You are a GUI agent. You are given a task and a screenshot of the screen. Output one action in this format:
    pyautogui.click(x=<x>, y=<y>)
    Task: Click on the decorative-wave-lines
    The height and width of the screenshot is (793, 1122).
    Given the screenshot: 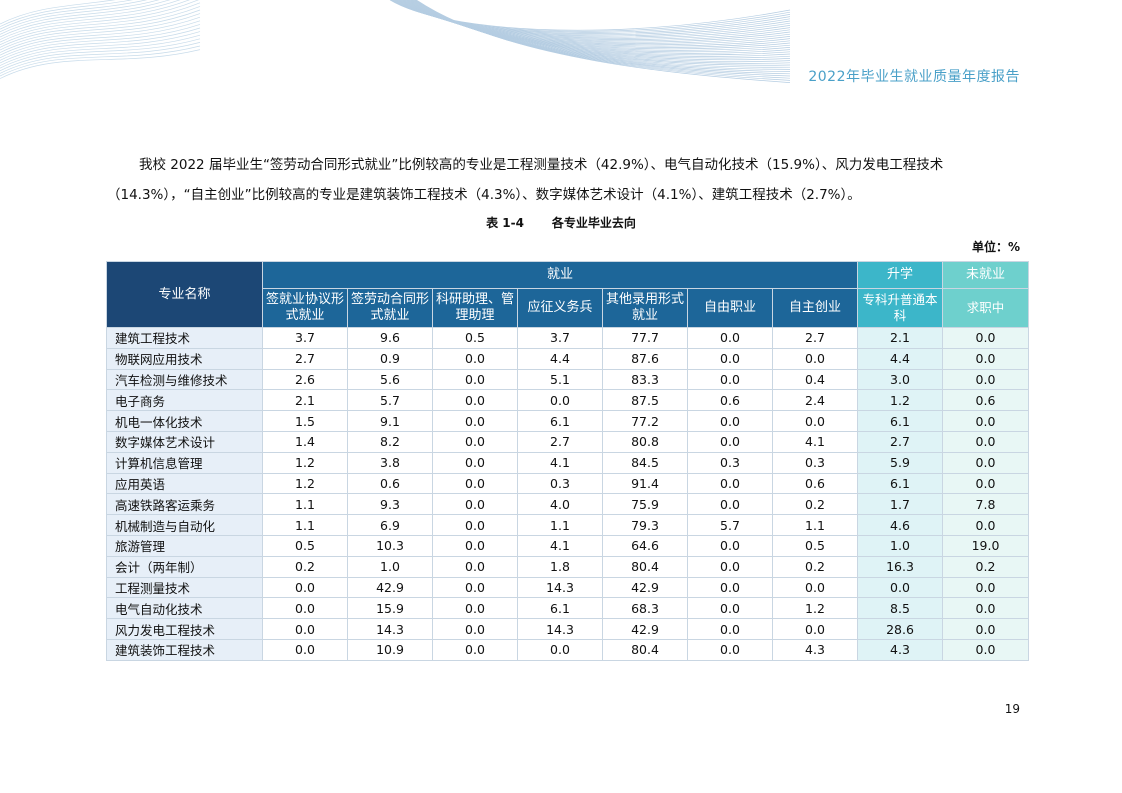 What is the action you would take?
    pyautogui.click(x=395, y=41)
    